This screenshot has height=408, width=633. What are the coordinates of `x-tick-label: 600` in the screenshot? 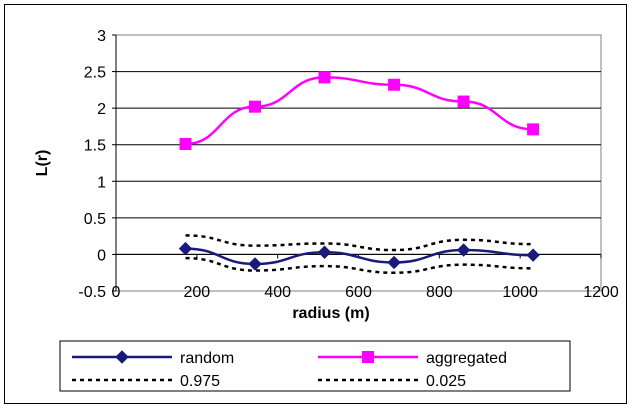 It's located at (358, 292).